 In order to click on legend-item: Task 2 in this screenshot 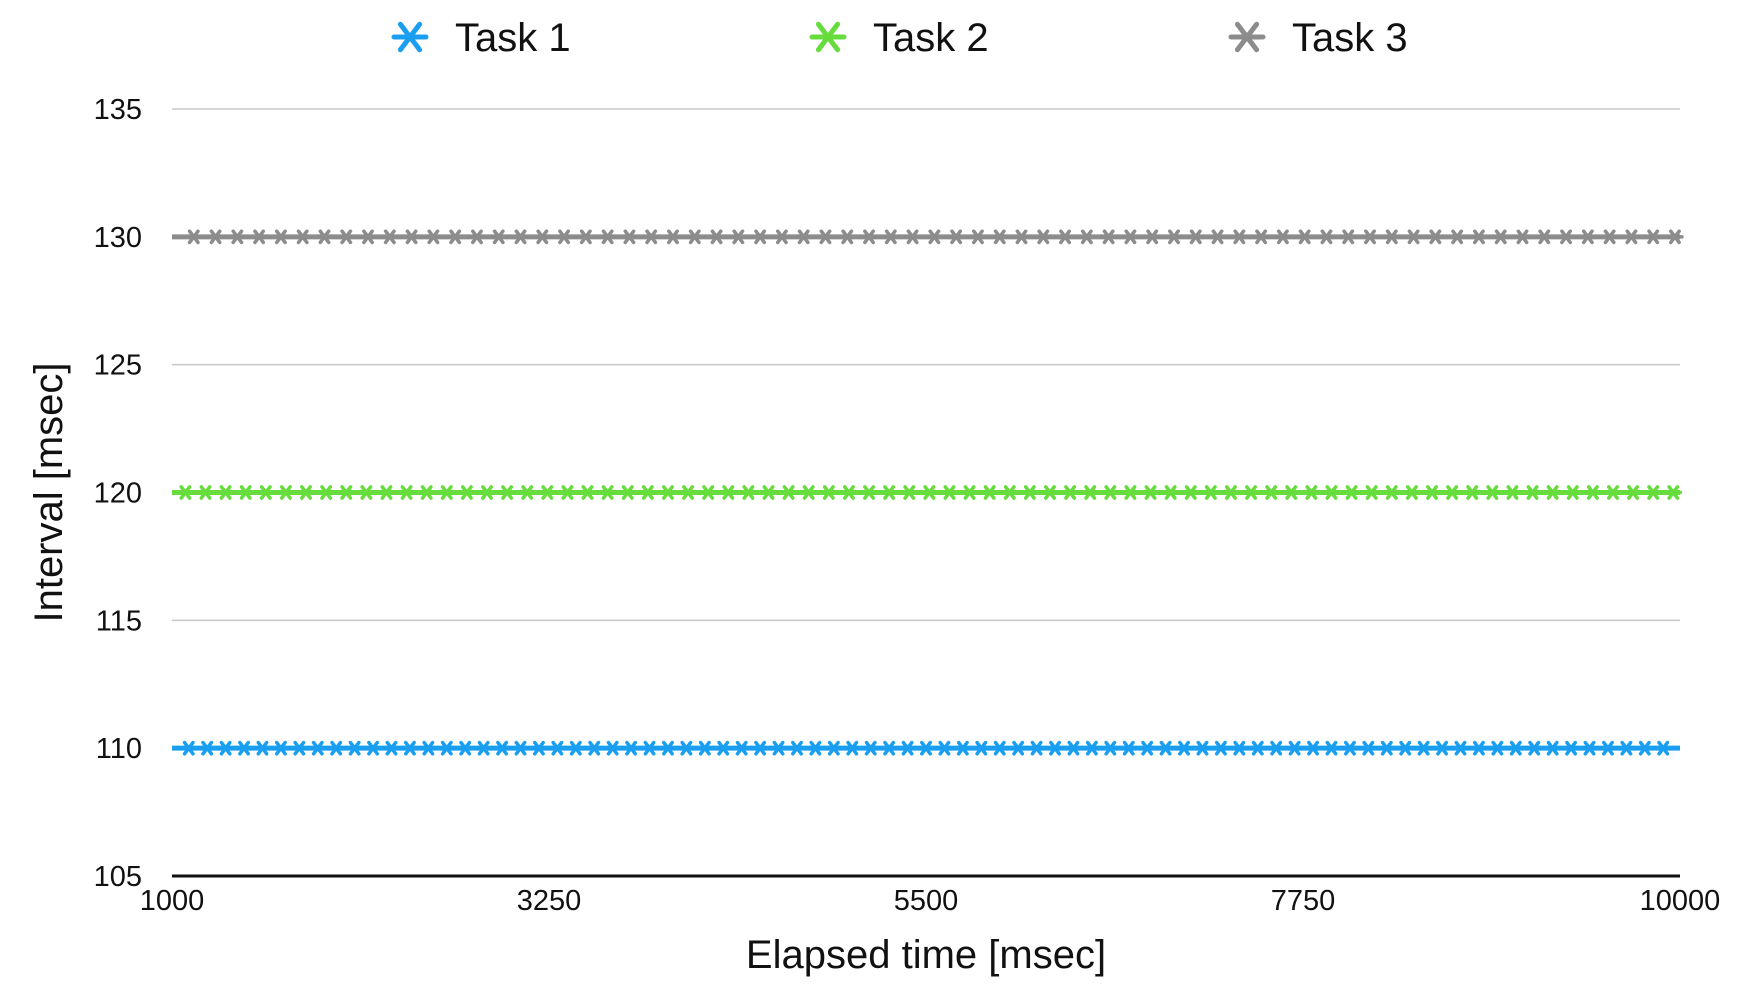, I will do `click(899, 38)`.